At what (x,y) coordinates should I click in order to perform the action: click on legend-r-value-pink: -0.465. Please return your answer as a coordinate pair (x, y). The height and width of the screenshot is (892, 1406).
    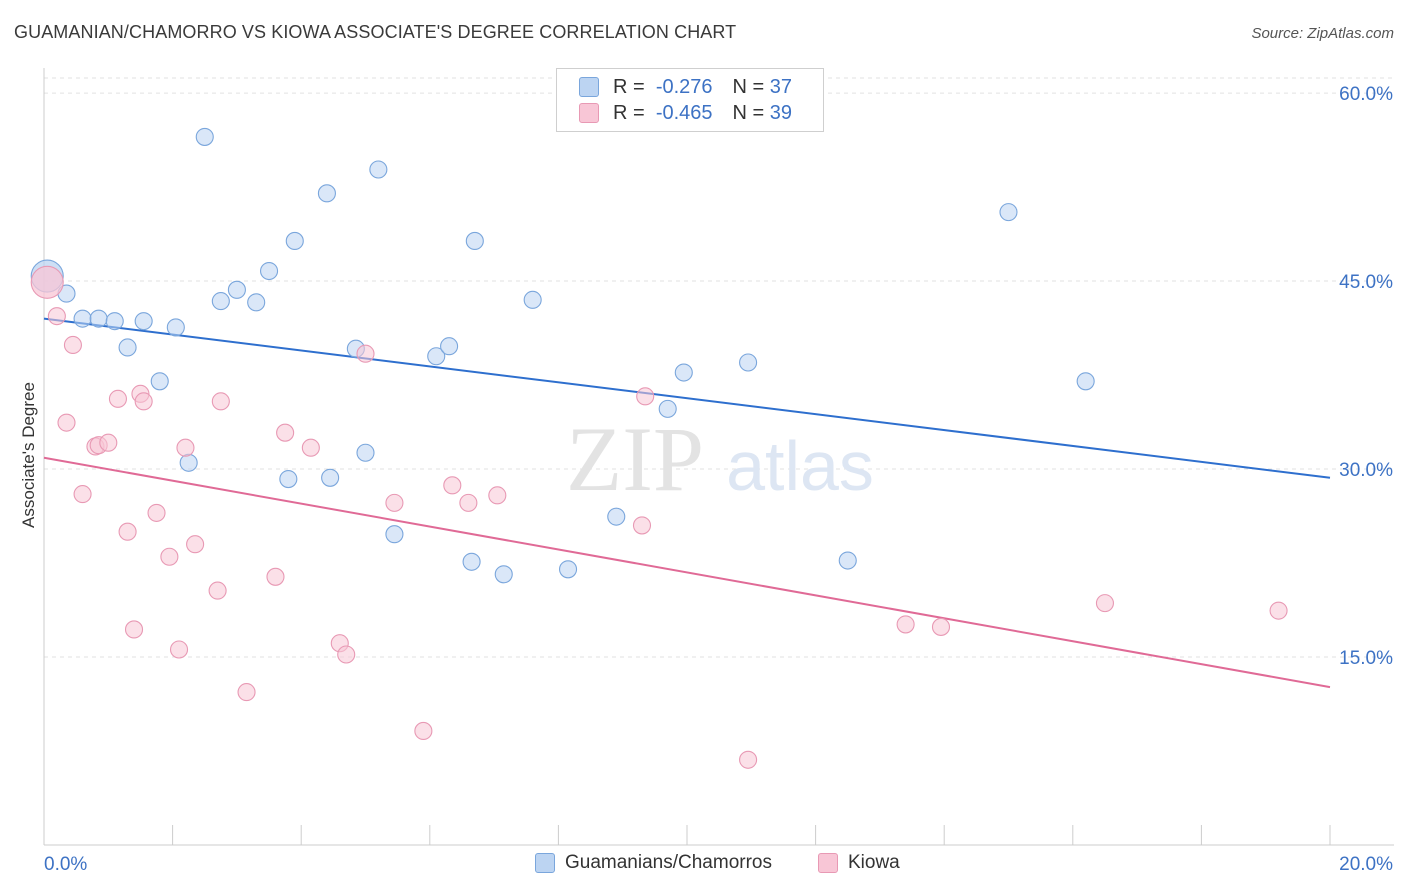
    Looking at the image, I should click on (684, 112).